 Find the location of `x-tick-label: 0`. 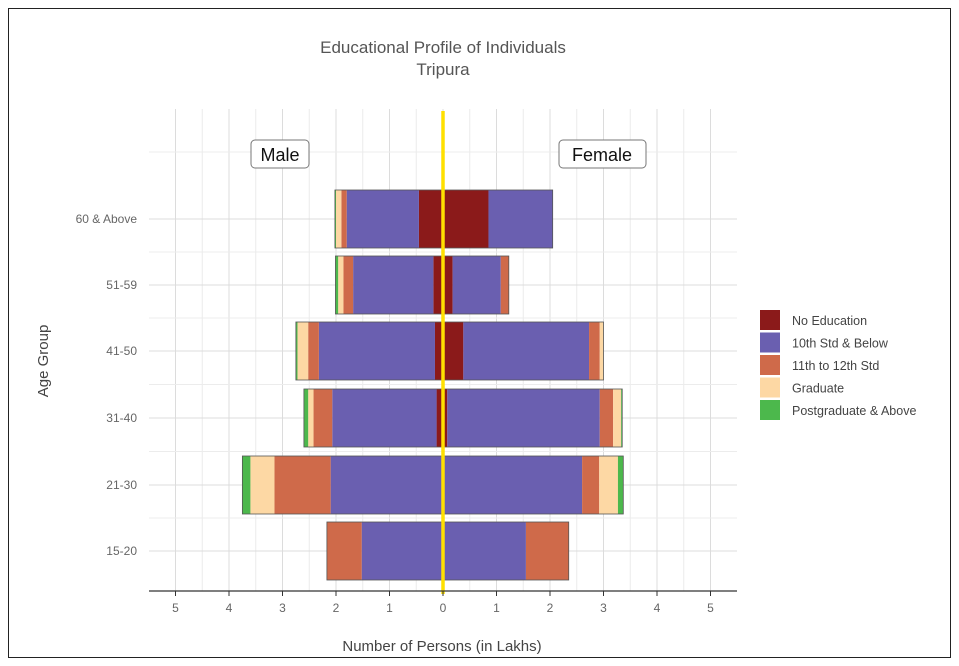

x-tick-label: 0 is located at coordinates (443, 608).